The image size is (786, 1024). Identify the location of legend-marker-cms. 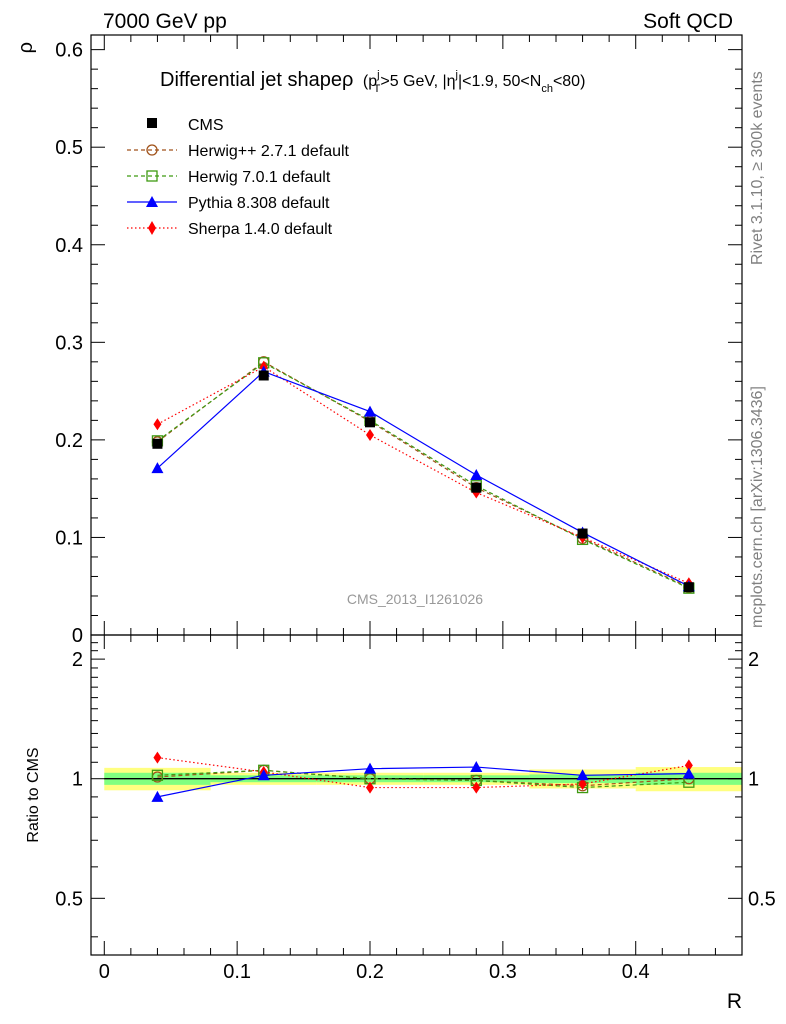
(152, 123).